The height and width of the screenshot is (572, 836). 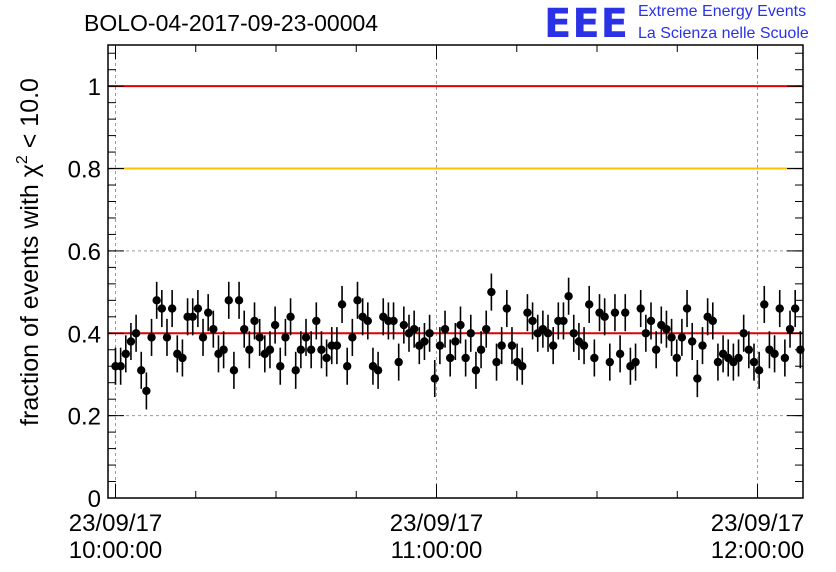 I want to click on y-tick-label: 0.6, so click(x=84, y=252).